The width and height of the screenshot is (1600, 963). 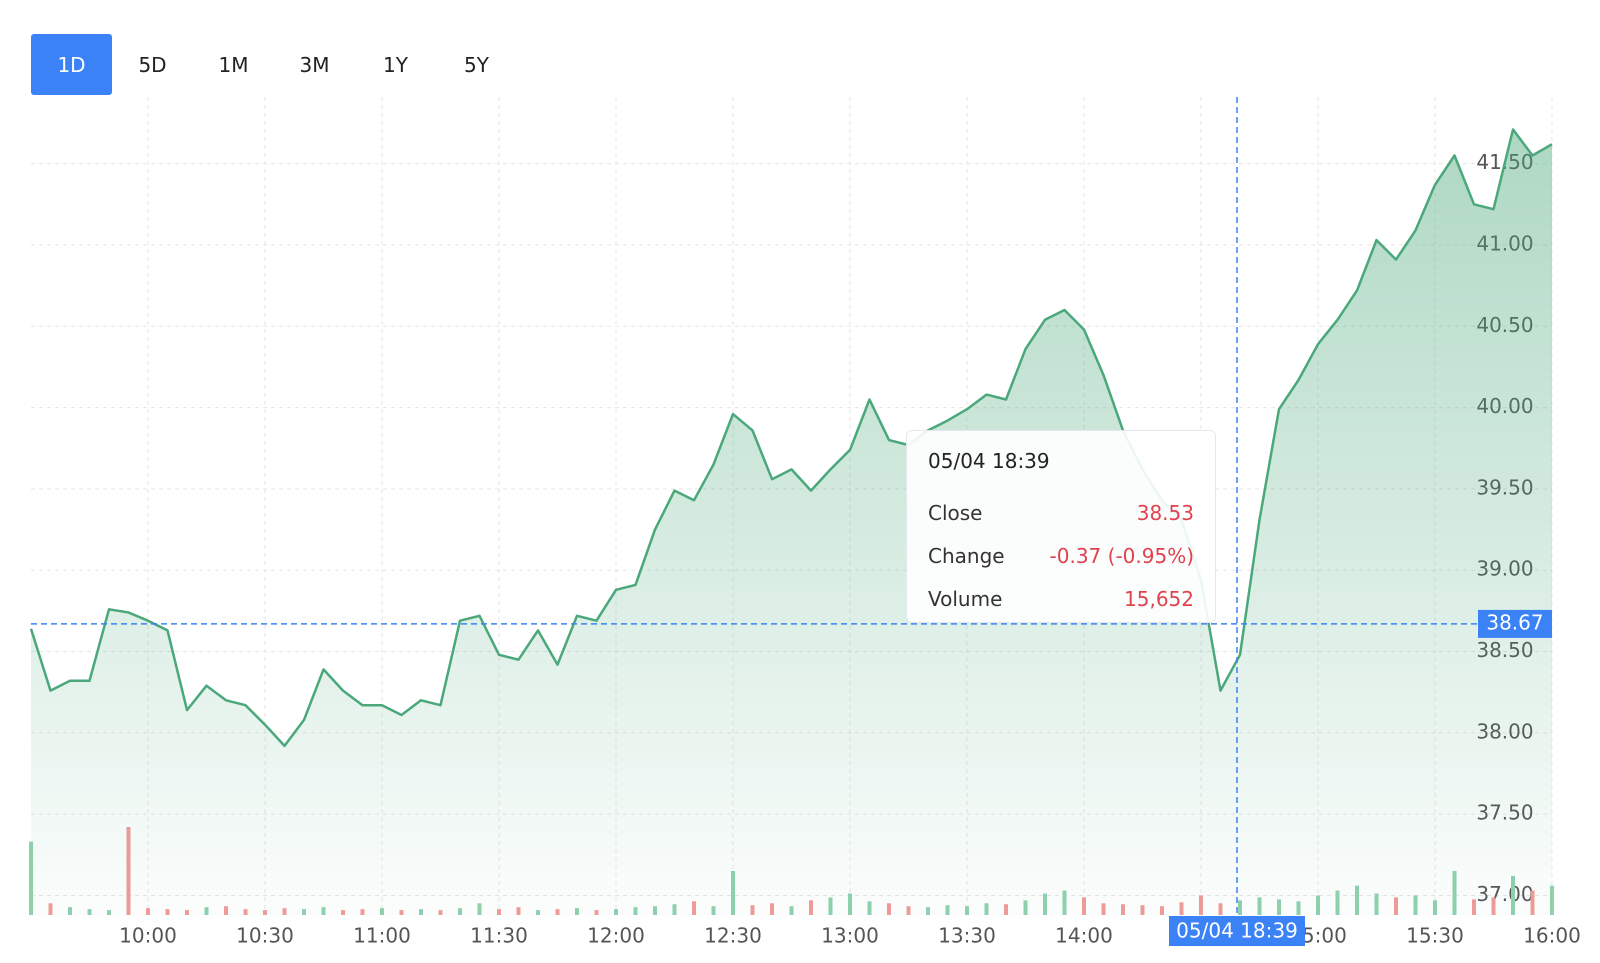 What do you see at coordinates (382, 936) in the screenshot?
I see `x-tick-label: 11:00` at bounding box center [382, 936].